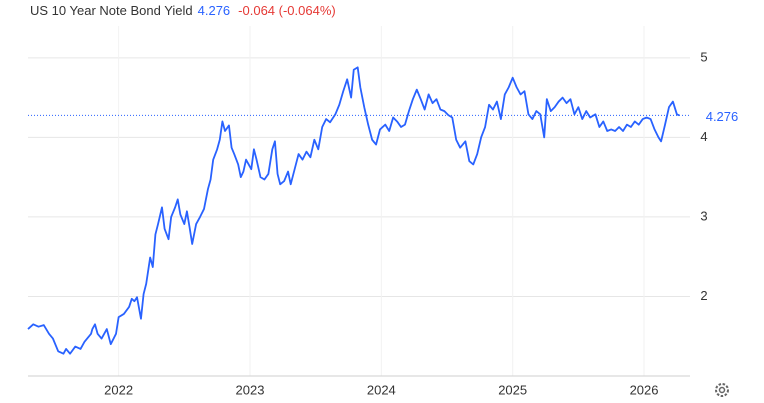 The width and height of the screenshot is (764, 403). What do you see at coordinates (703, 56) in the screenshot?
I see `y-tick-label: 5` at bounding box center [703, 56].